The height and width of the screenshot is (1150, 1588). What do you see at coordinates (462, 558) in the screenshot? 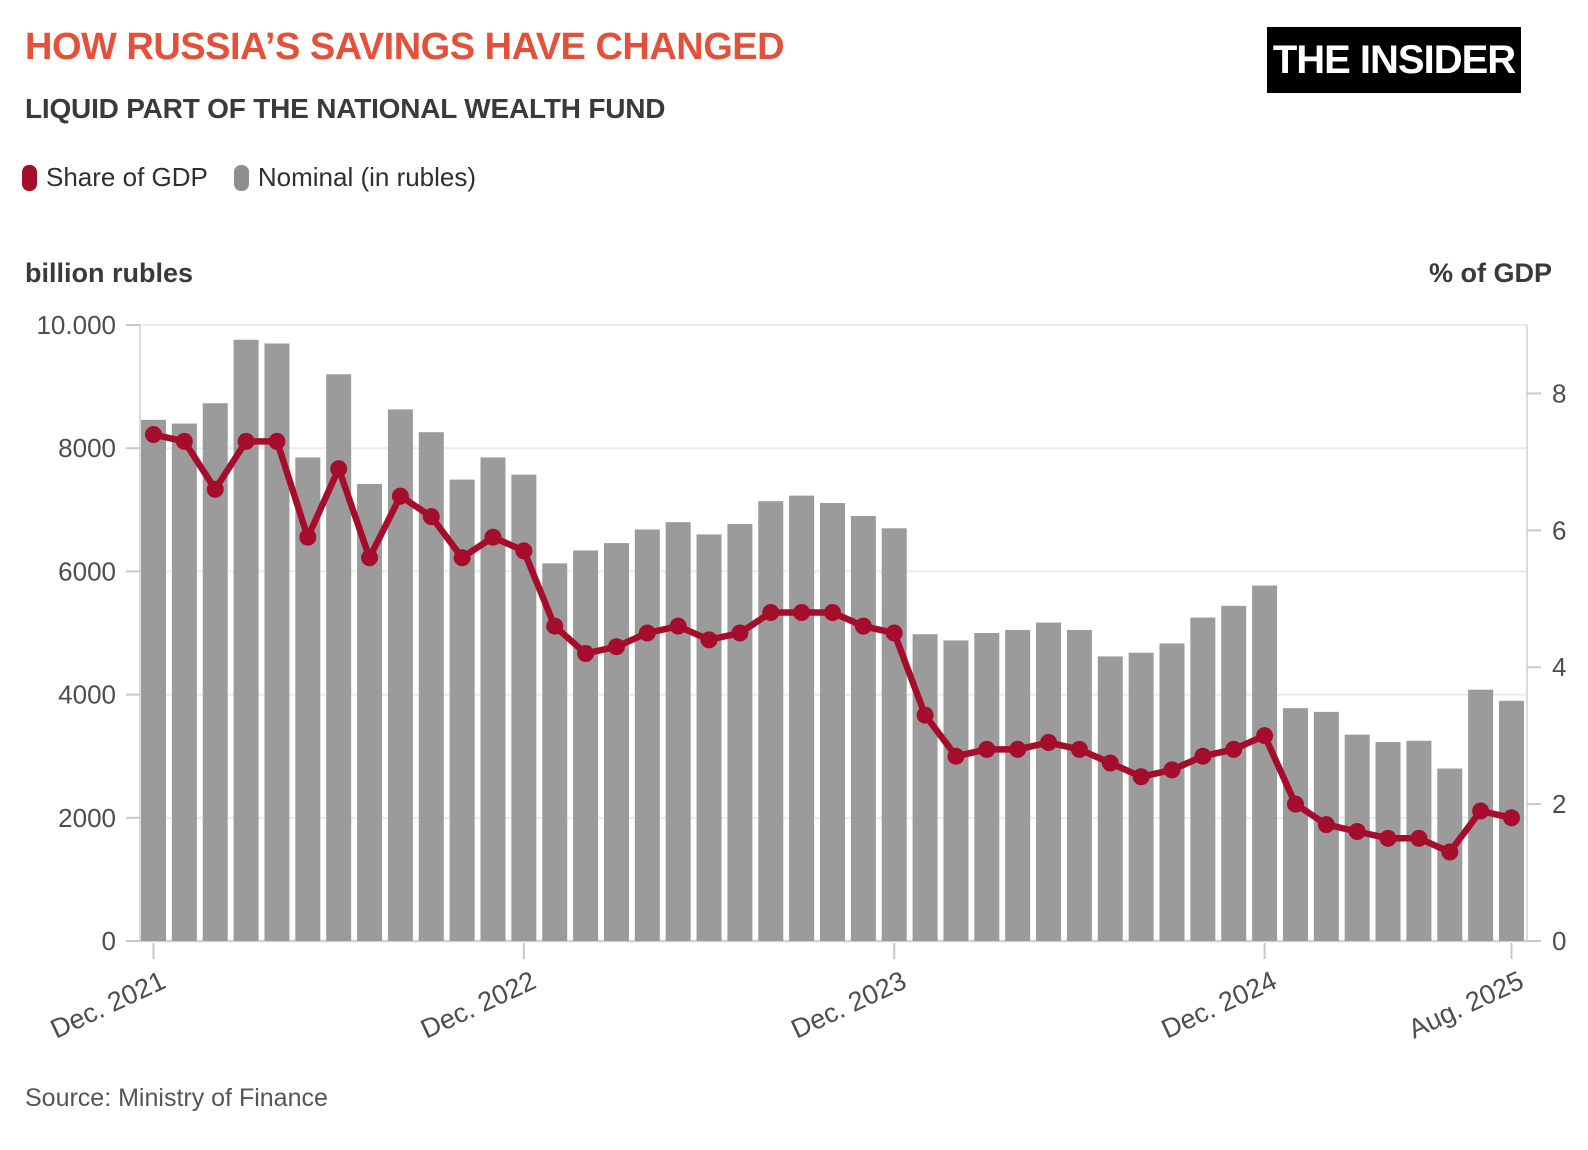
I see `point-Oct-2022` at bounding box center [462, 558].